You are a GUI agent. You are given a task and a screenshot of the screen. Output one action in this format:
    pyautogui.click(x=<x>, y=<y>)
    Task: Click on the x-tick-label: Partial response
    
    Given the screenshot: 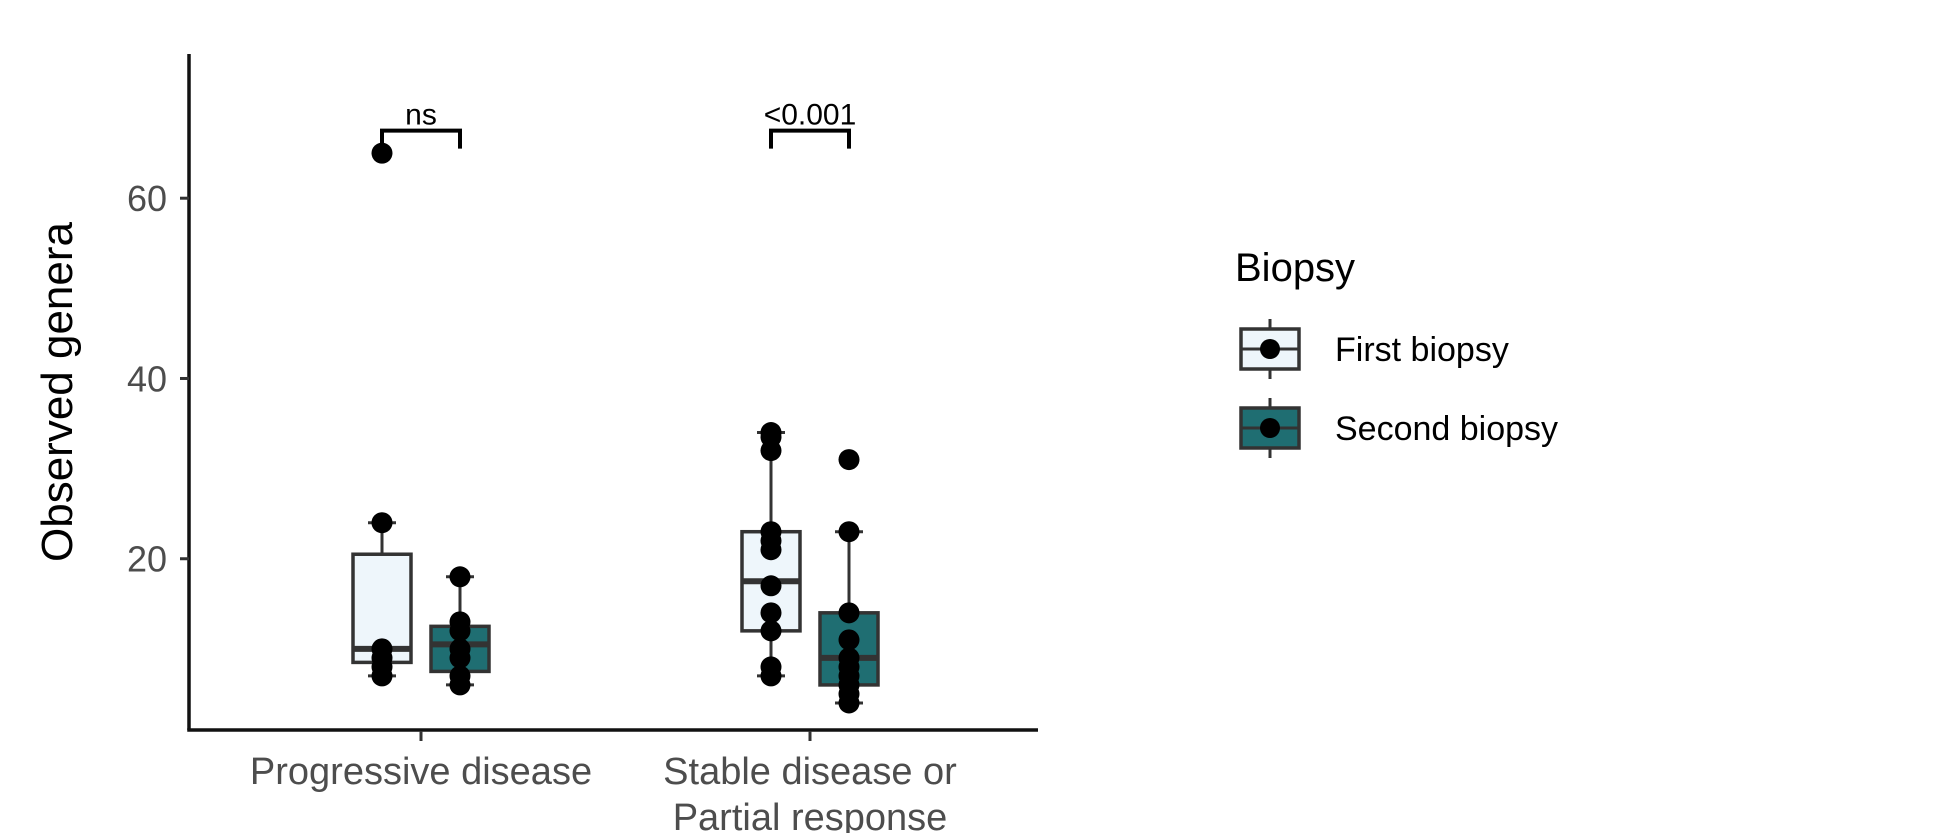 What is the action you would take?
    pyautogui.click(x=810, y=815)
    